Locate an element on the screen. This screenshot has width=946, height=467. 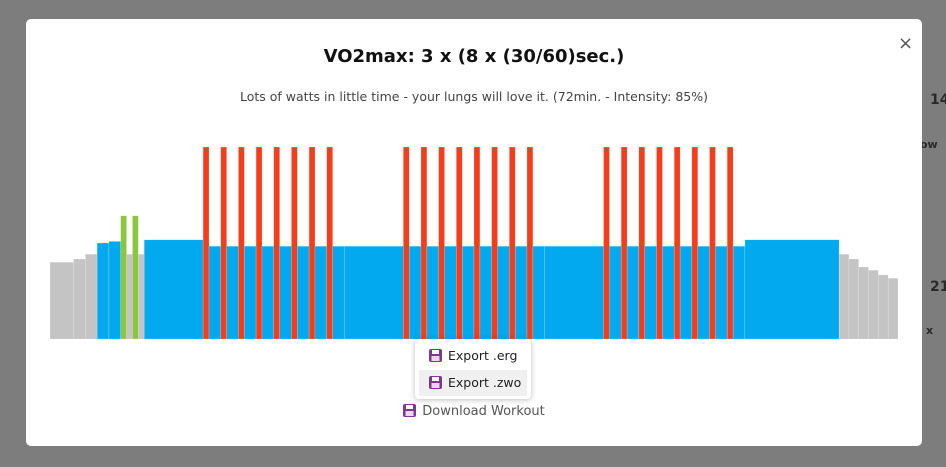
menu-label: Export .erg is located at coordinates (483, 355).